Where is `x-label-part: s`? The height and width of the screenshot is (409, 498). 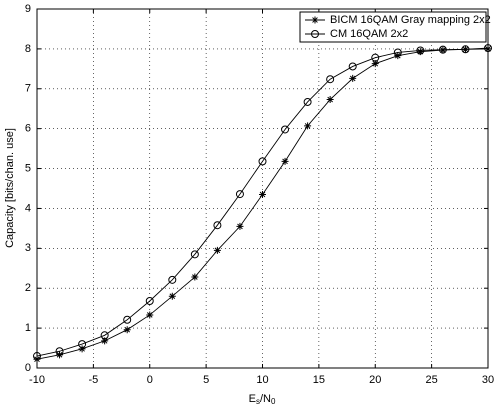
x-label-part: s is located at coordinates (258, 401).